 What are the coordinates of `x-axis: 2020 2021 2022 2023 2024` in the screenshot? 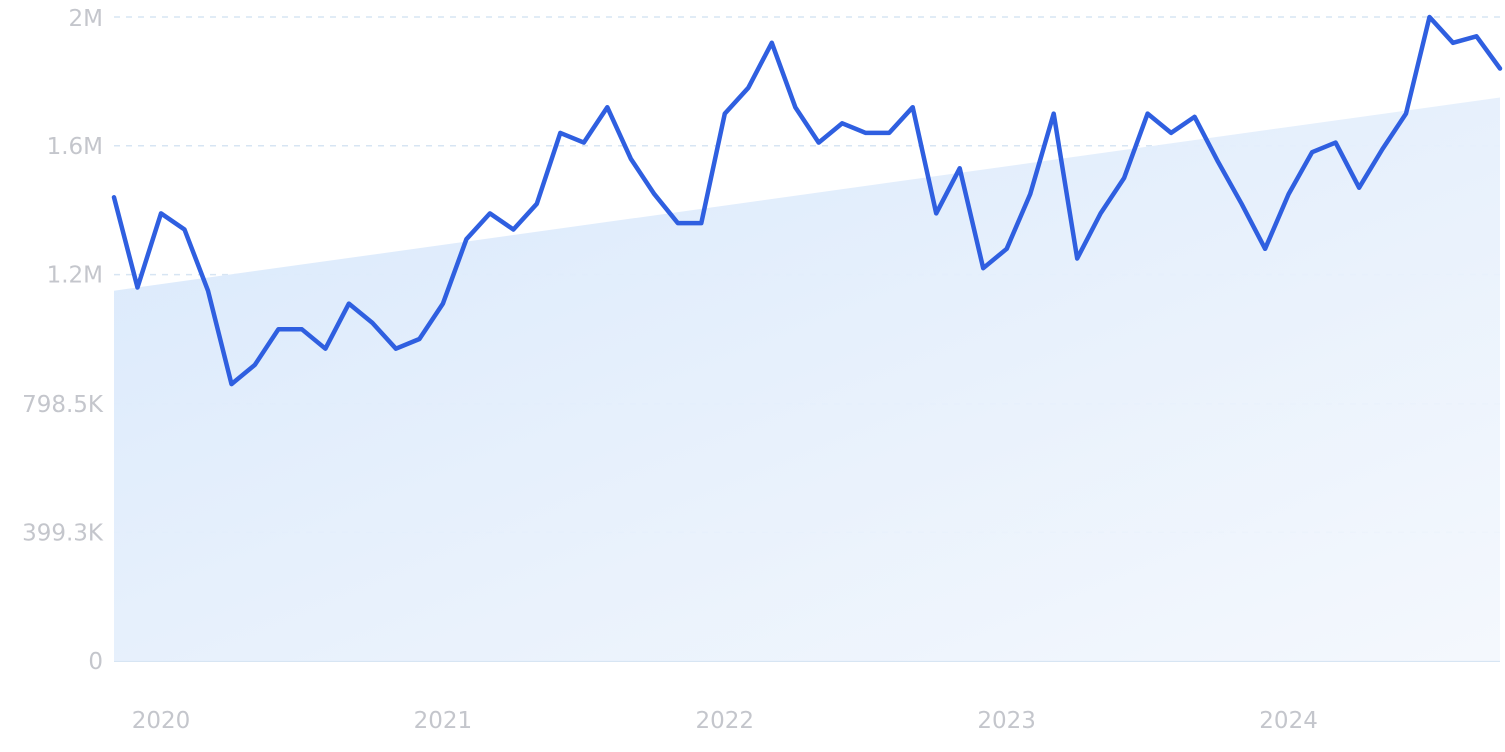 It's located at (725, 721).